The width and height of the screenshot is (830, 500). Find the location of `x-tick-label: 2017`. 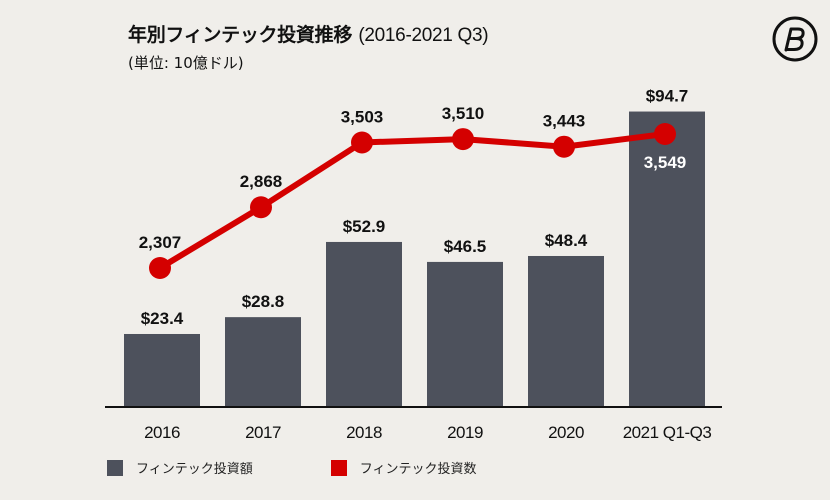

x-tick-label: 2017 is located at coordinates (263, 432).